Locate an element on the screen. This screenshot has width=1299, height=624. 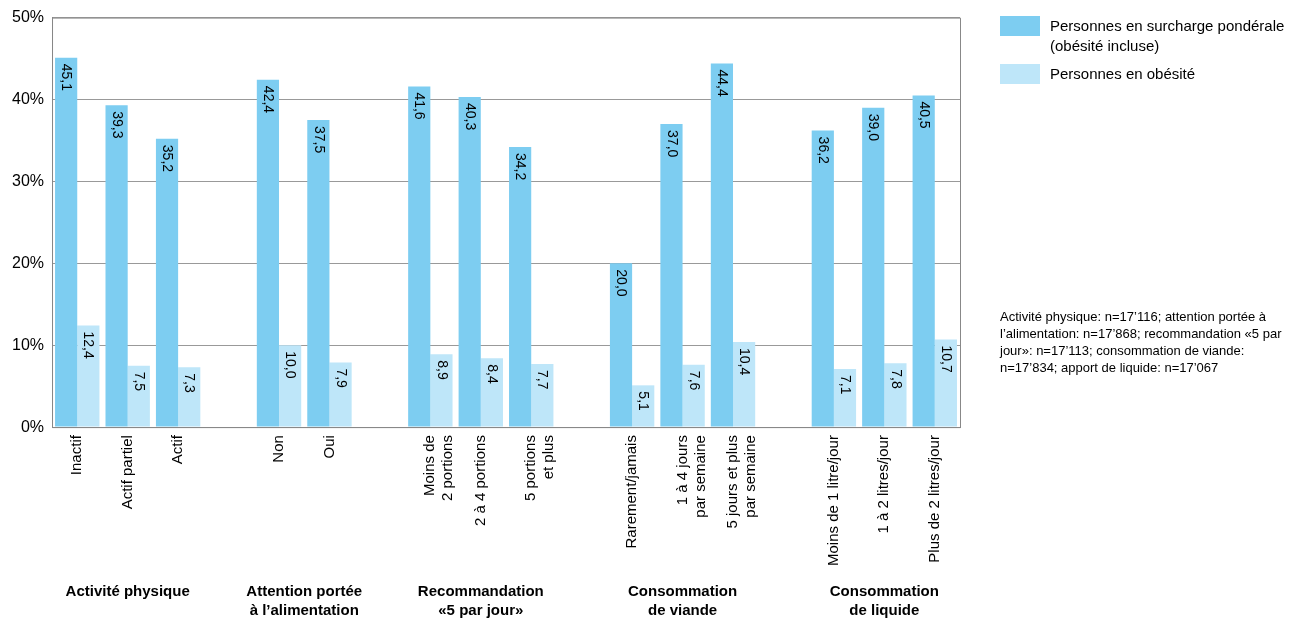
data-label: 37,0 is located at coordinates (672, 144).